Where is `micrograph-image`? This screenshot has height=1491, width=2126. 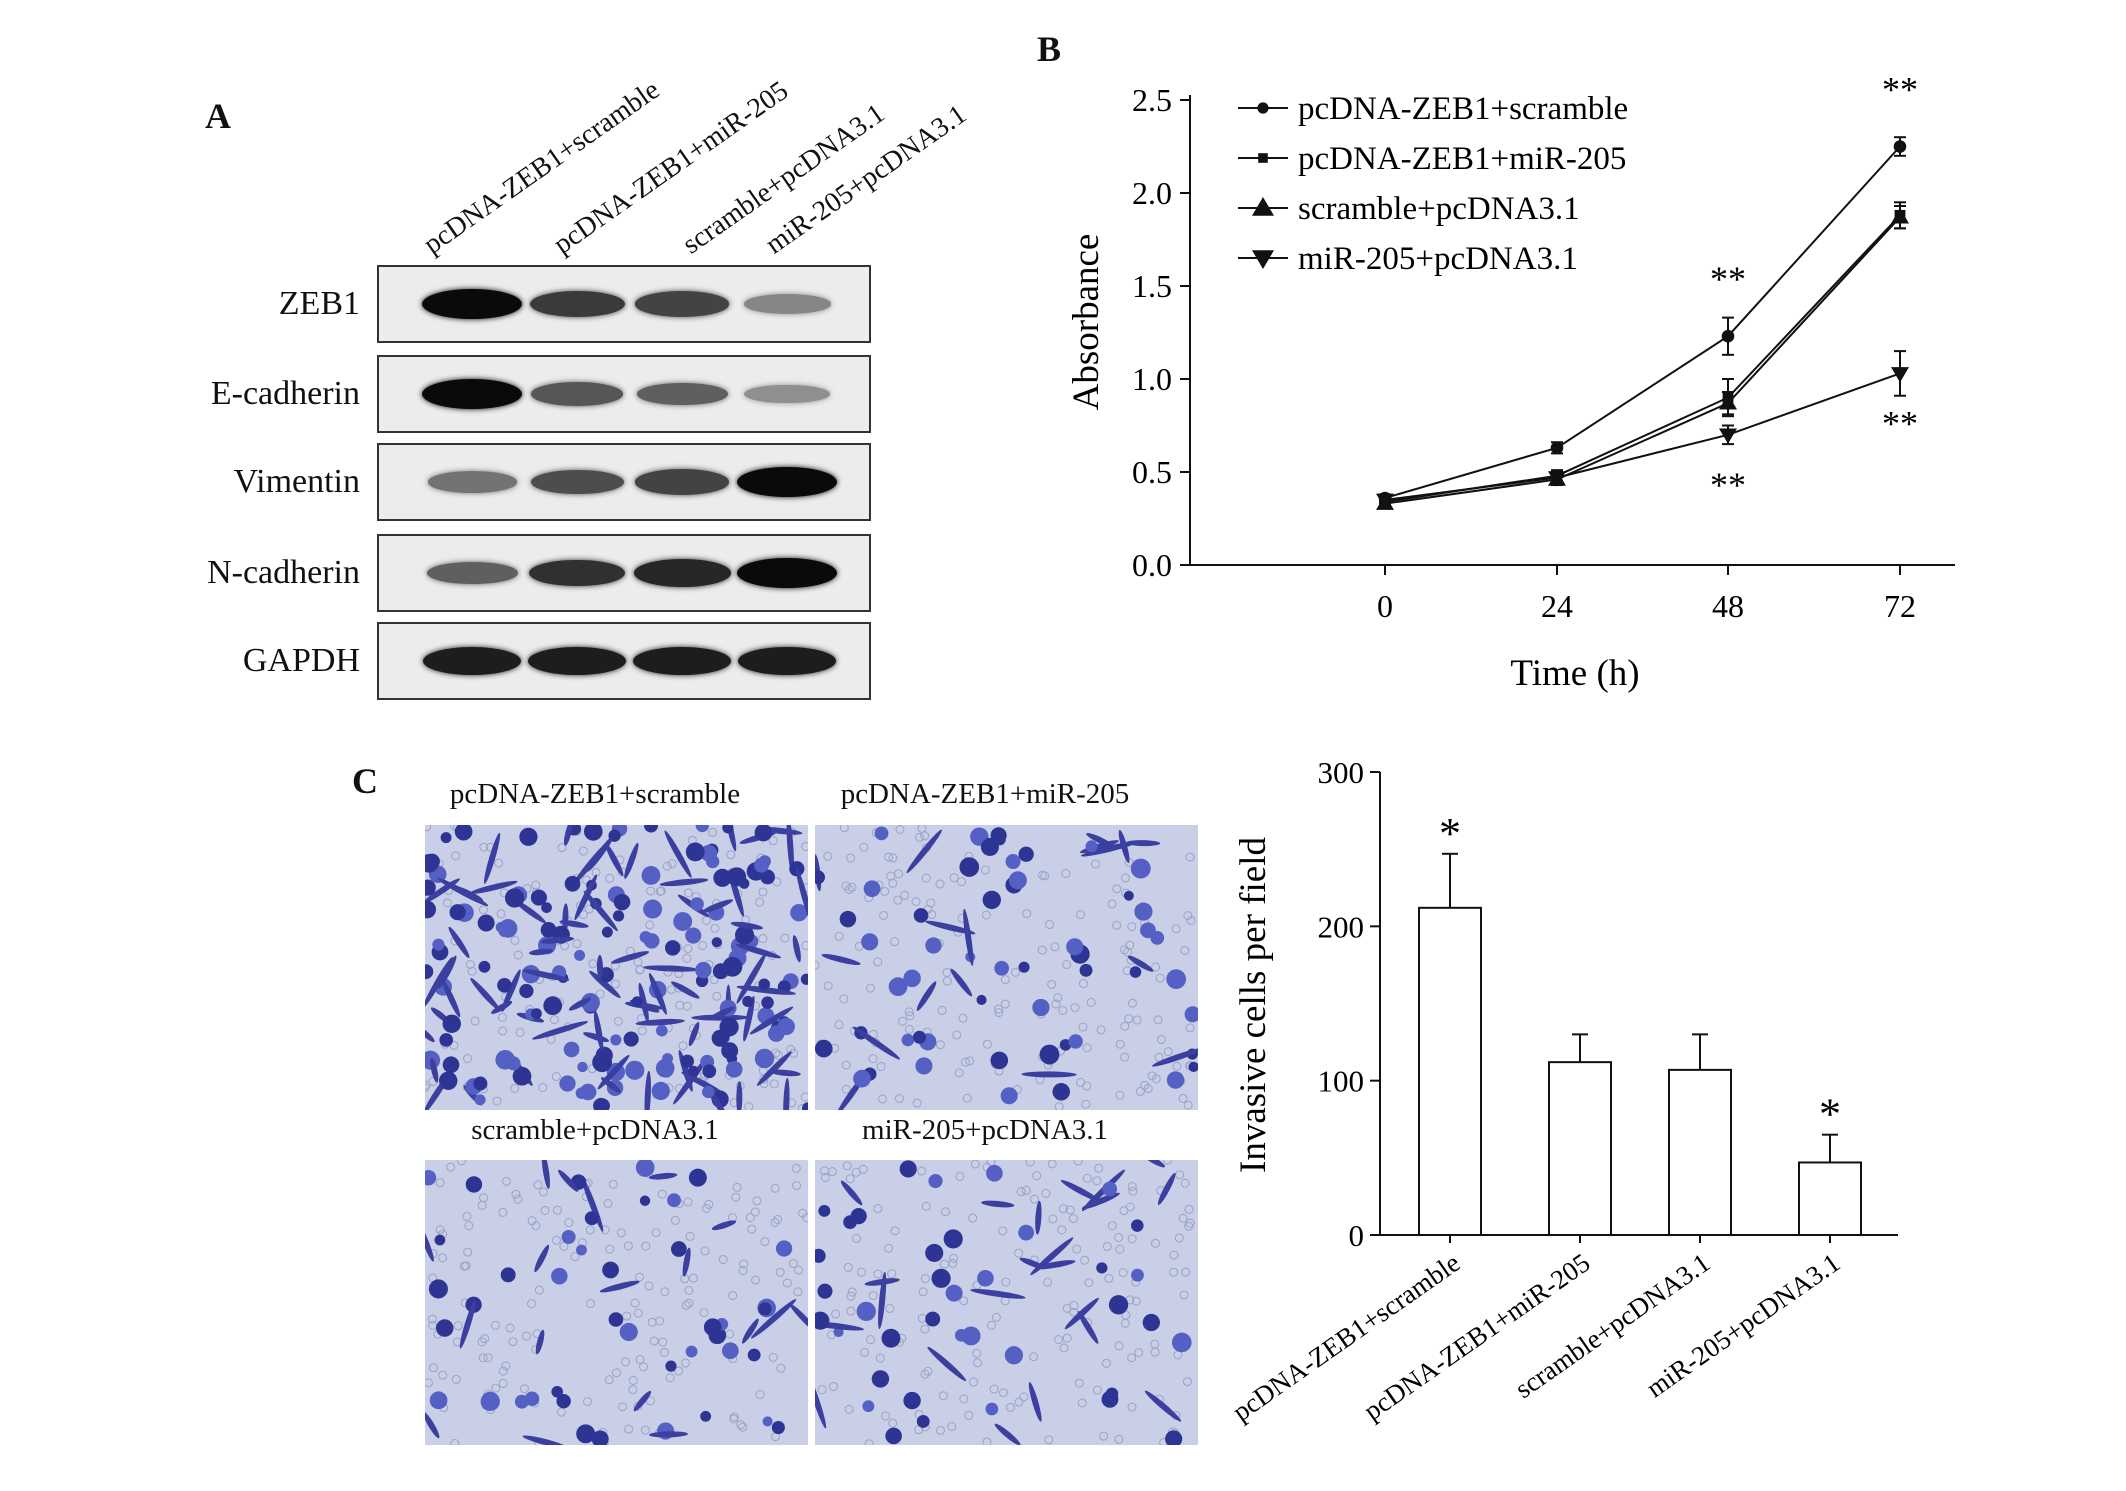 micrograph-image is located at coordinates (616, 1302).